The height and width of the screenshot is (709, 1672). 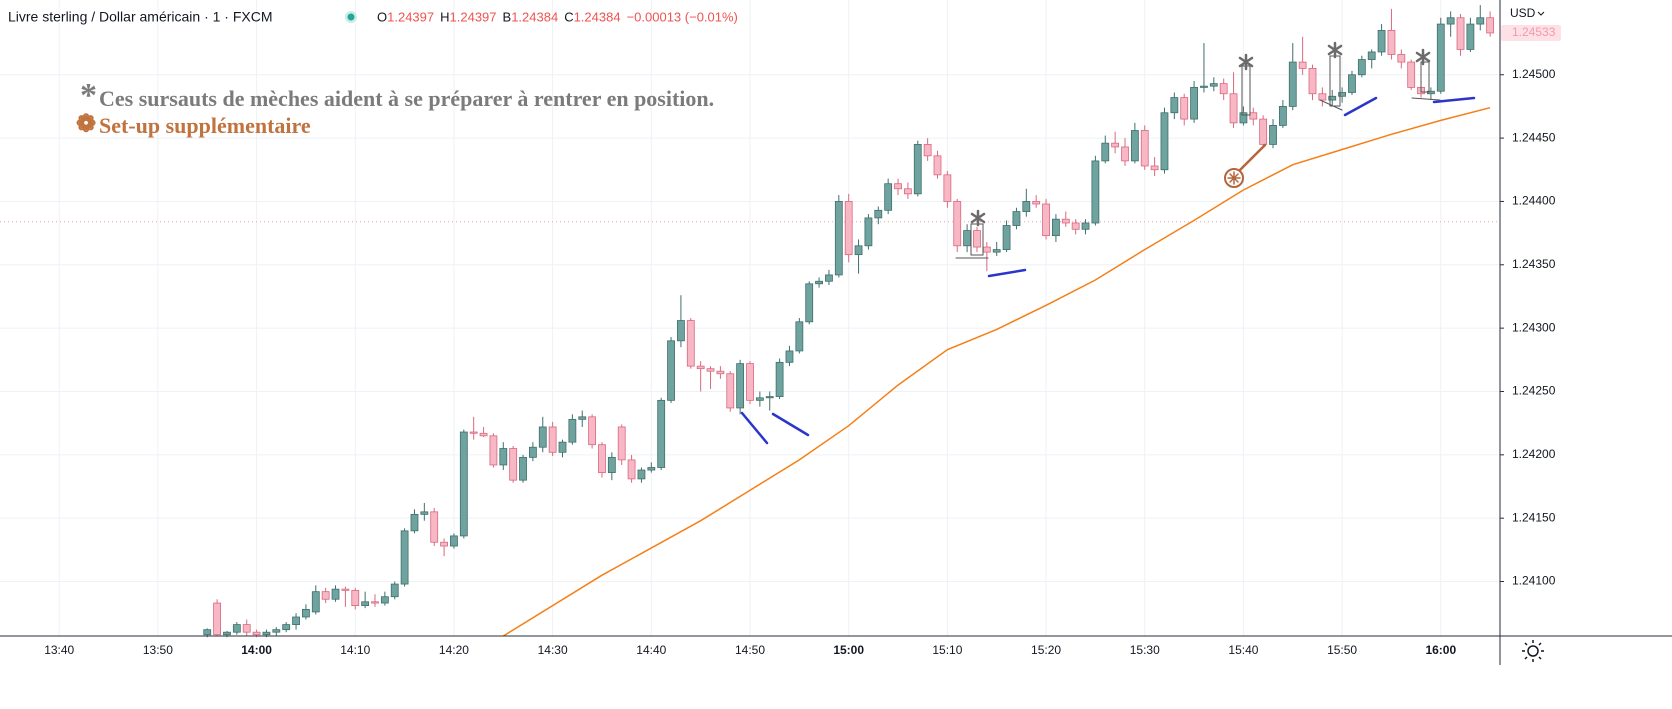 What do you see at coordinates (1534, 137) in the screenshot?
I see `y-tick-label: 1.24450` at bounding box center [1534, 137].